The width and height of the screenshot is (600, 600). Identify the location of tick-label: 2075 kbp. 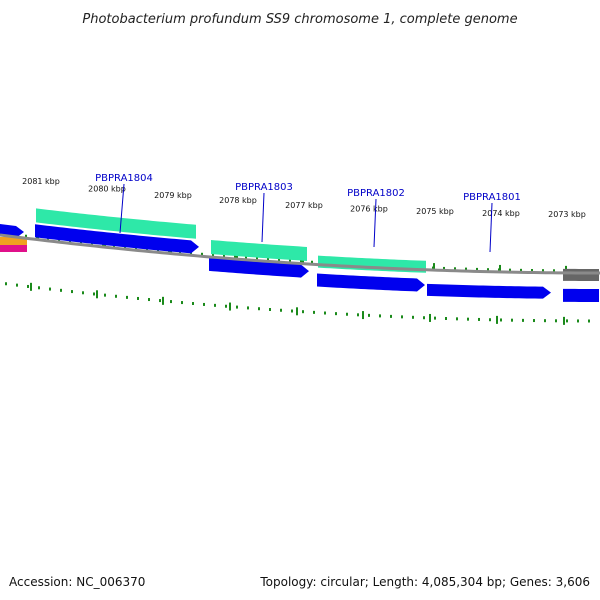
(435, 211).